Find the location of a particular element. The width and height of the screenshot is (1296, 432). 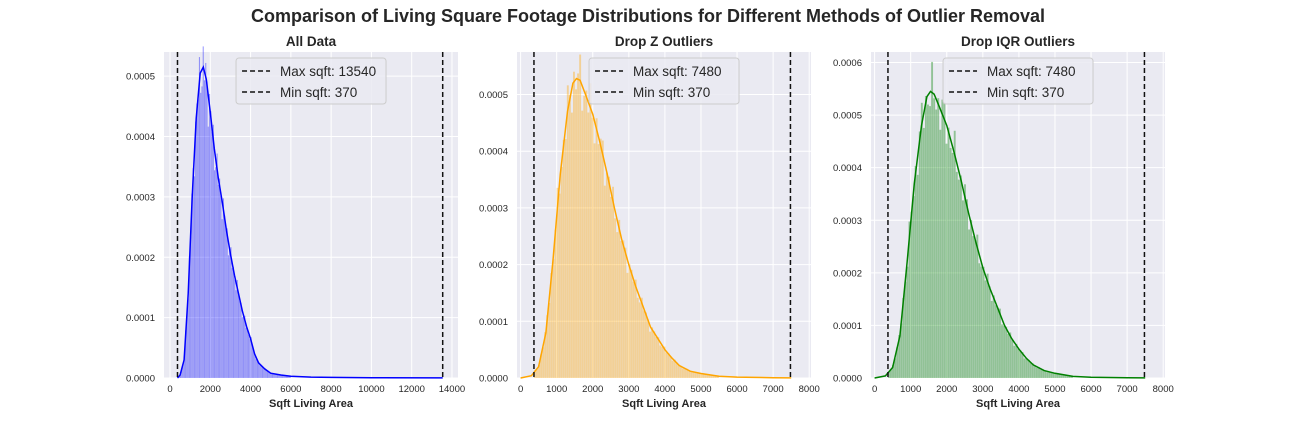

y-tick-label: 0.0005 is located at coordinates (847, 116).